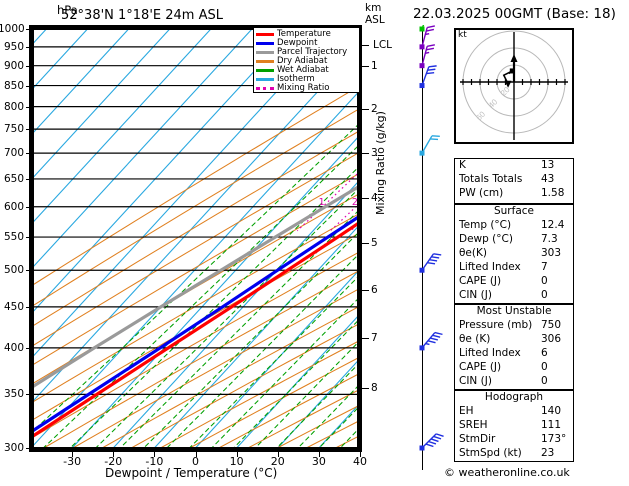 The height and width of the screenshot is (486, 629). What do you see at coordinates (13, 306) in the screenshot?
I see `pressure-tick-label: 450` at bounding box center [13, 306].